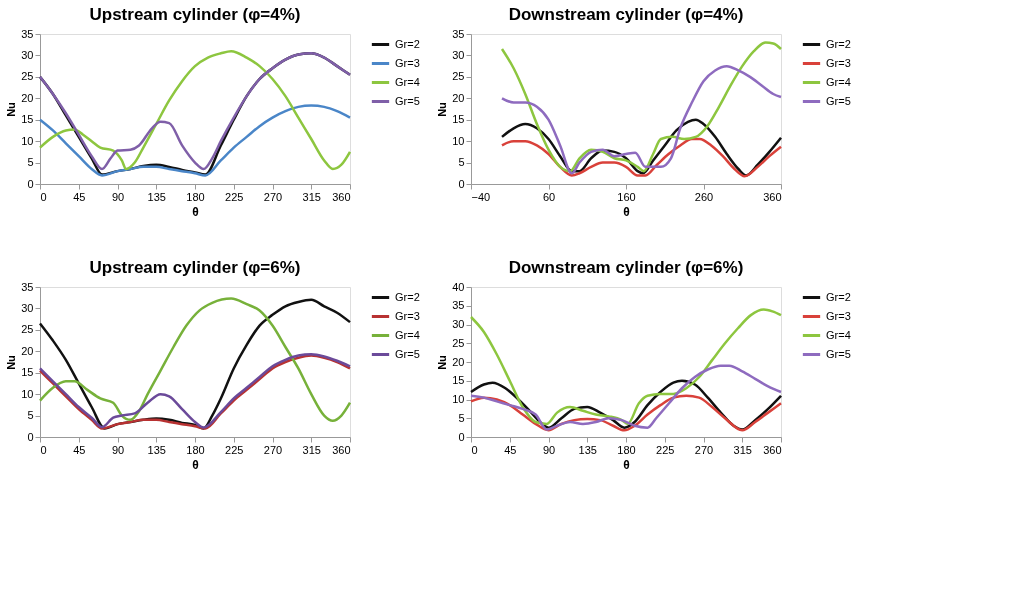  I want to click on x-tick-label: 260, so click(704, 196).